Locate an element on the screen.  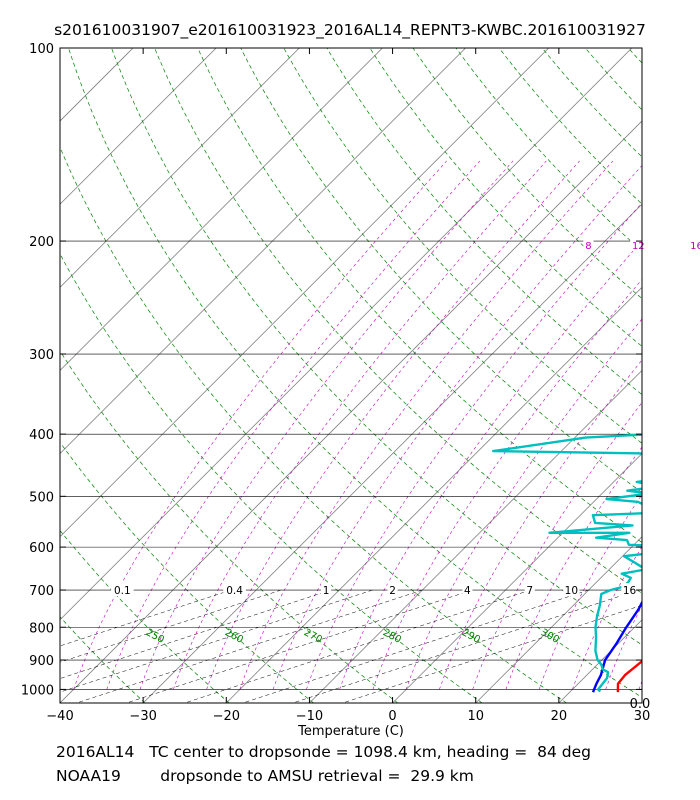
pressure-value-label: 7 is located at coordinates (529, 591).